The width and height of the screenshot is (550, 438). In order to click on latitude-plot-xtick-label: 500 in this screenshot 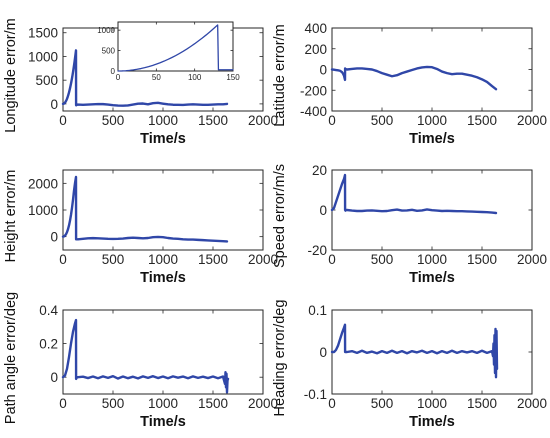, I will do `click(382, 120)`.